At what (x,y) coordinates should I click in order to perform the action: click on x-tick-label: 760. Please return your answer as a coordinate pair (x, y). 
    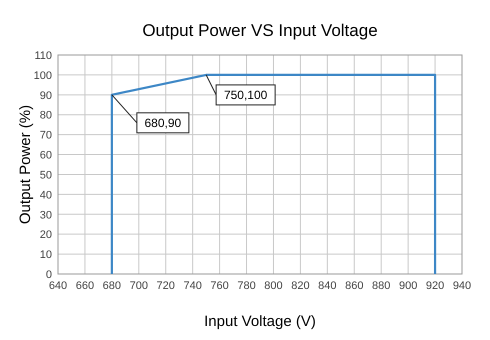
    Looking at the image, I should click on (219, 286).